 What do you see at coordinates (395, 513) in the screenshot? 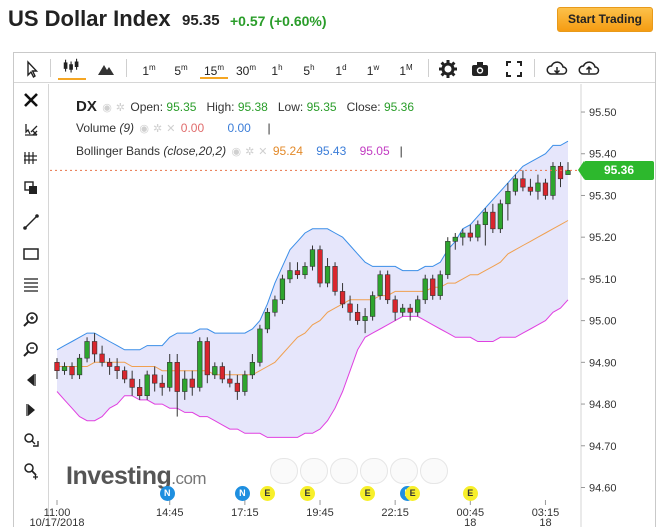
I see `x-tick-label: 22:15` at bounding box center [395, 513].